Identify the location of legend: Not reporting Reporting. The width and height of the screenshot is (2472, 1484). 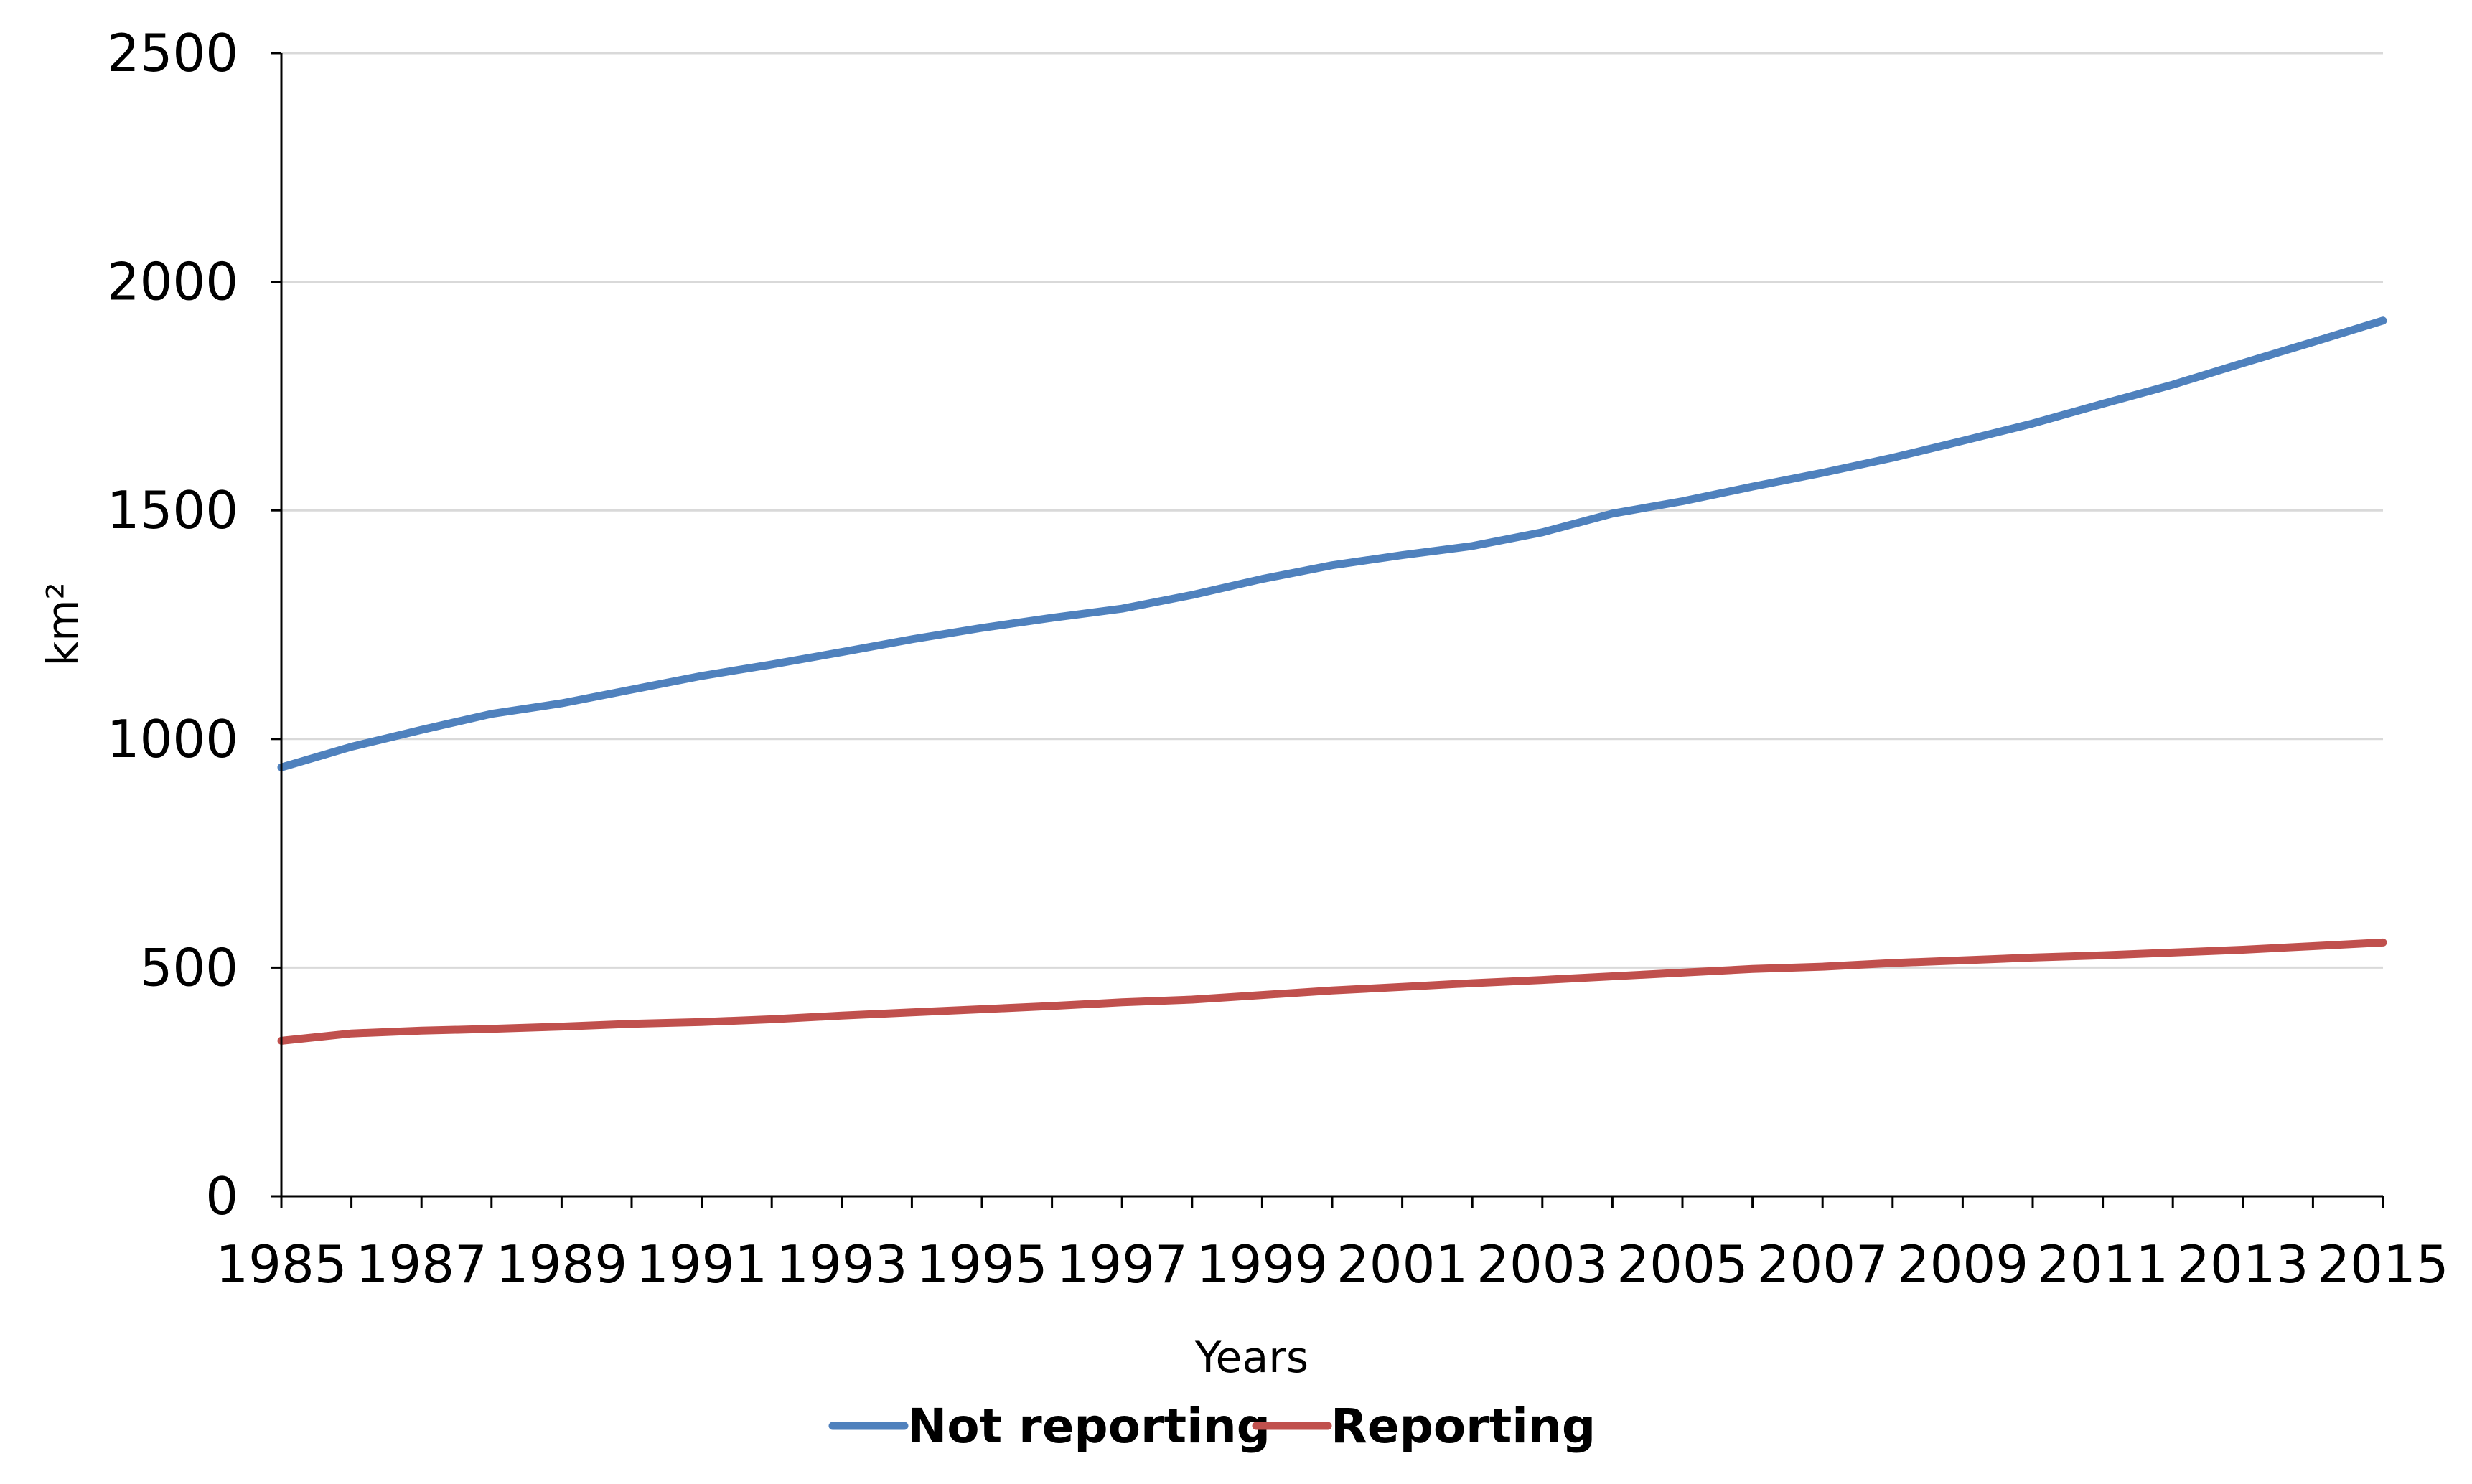
(1212, 1426).